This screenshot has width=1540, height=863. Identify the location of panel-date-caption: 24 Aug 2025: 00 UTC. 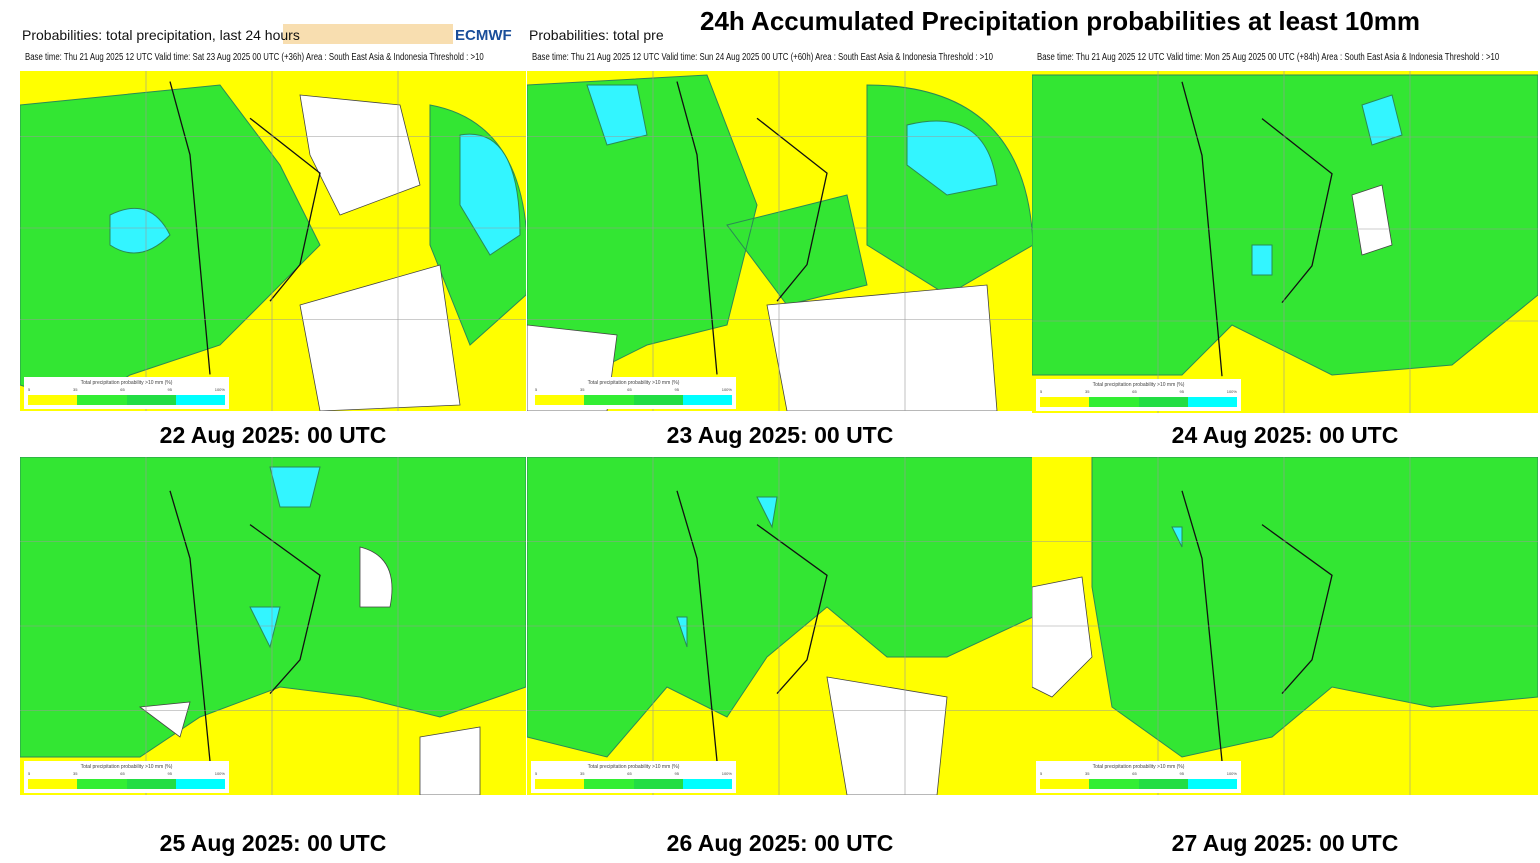
(1285, 435).